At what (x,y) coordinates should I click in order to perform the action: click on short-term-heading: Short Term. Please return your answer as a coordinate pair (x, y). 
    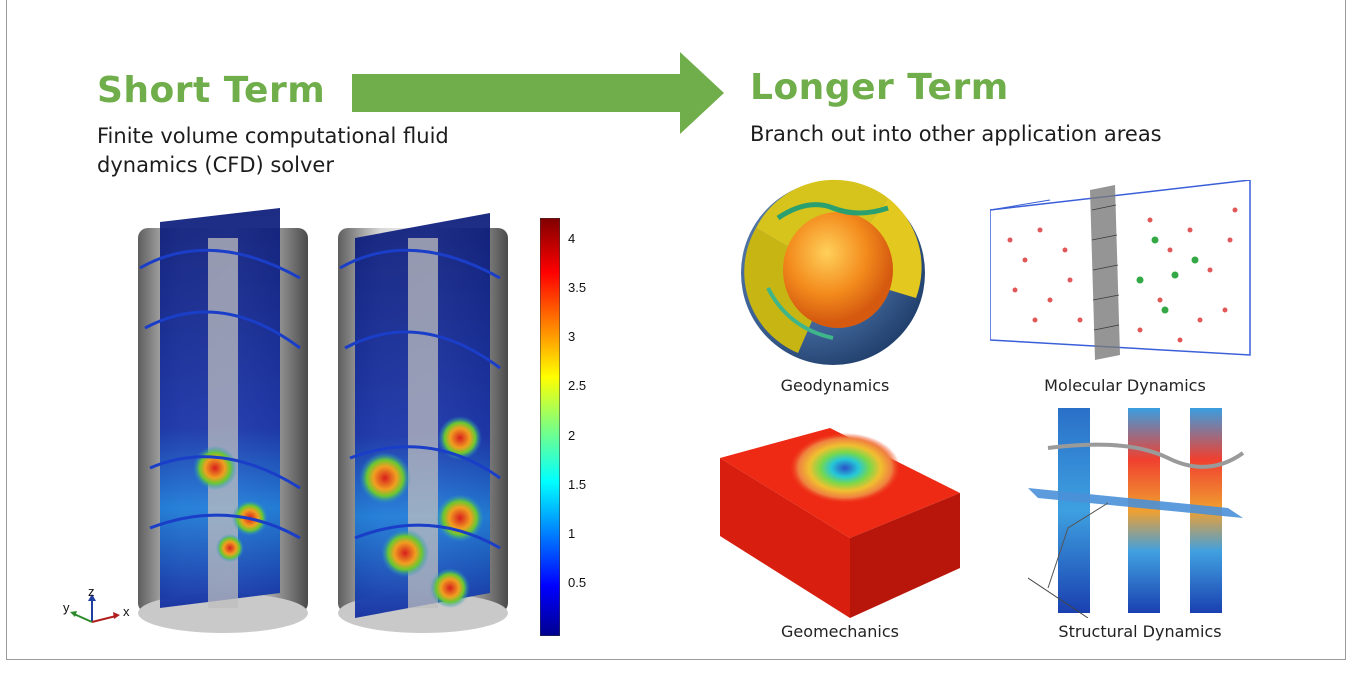
    Looking at the image, I should click on (211, 90).